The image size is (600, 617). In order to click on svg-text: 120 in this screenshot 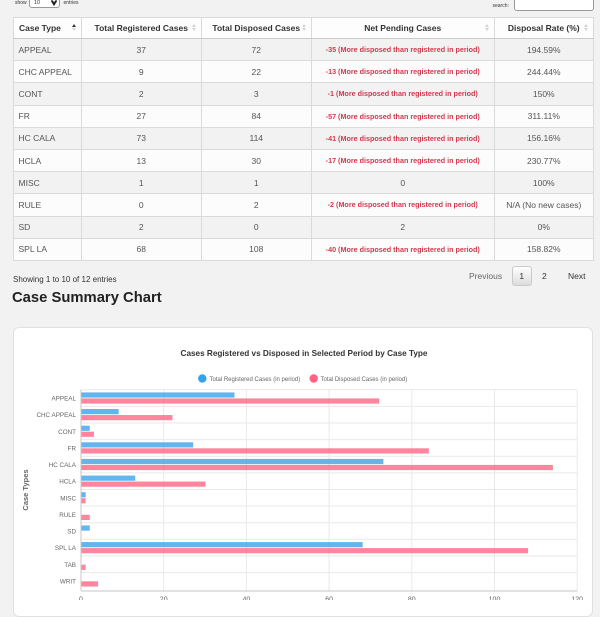, I will do `click(577, 599)`.